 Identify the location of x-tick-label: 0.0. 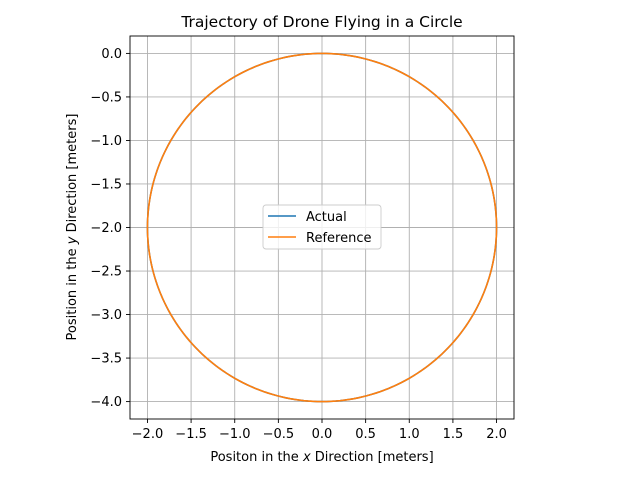
(322, 434).